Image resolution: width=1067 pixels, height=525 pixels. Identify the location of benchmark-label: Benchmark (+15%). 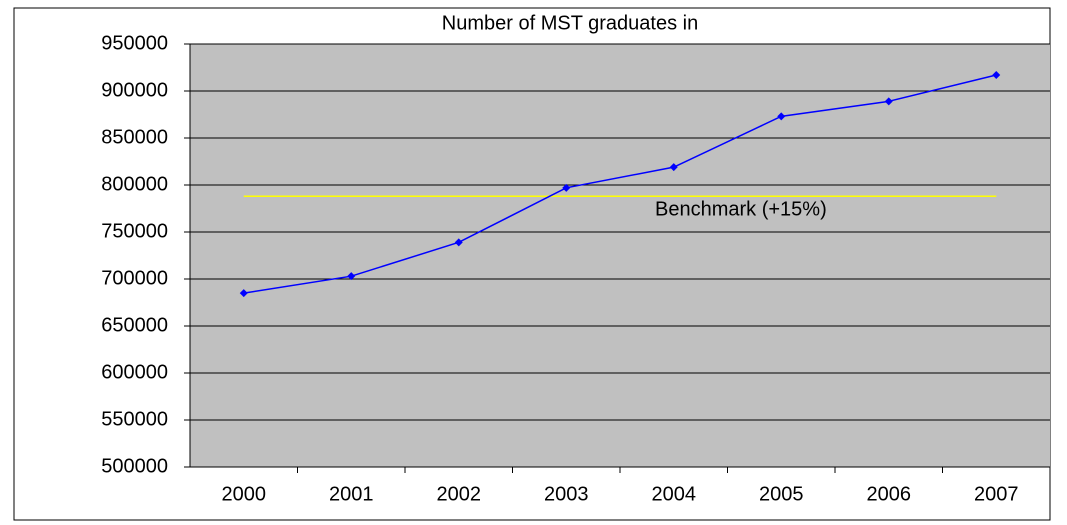
(741, 210).